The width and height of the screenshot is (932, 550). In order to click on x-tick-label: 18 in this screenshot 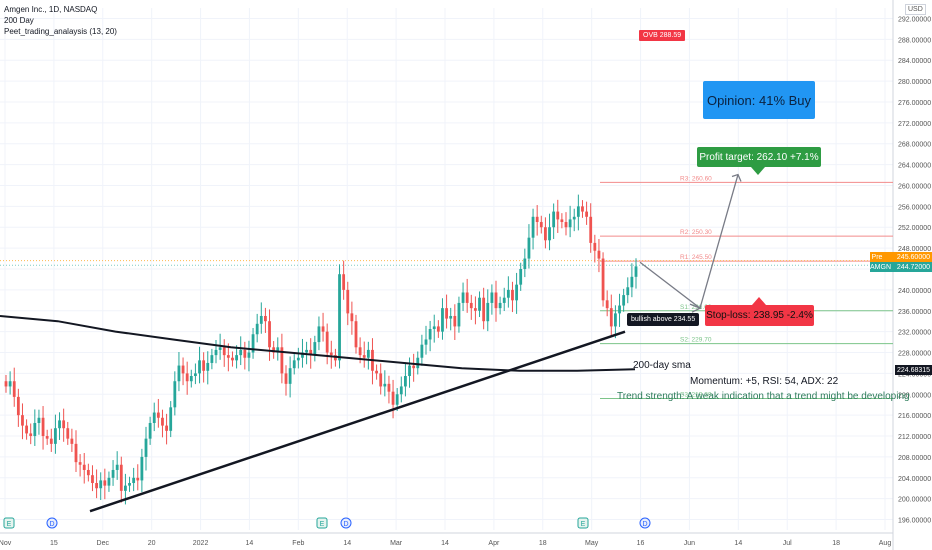, I will do `click(543, 543)`.